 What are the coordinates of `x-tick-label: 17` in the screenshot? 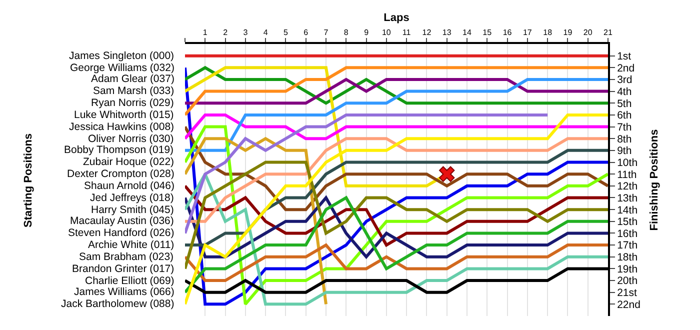 It's located at (527, 32).